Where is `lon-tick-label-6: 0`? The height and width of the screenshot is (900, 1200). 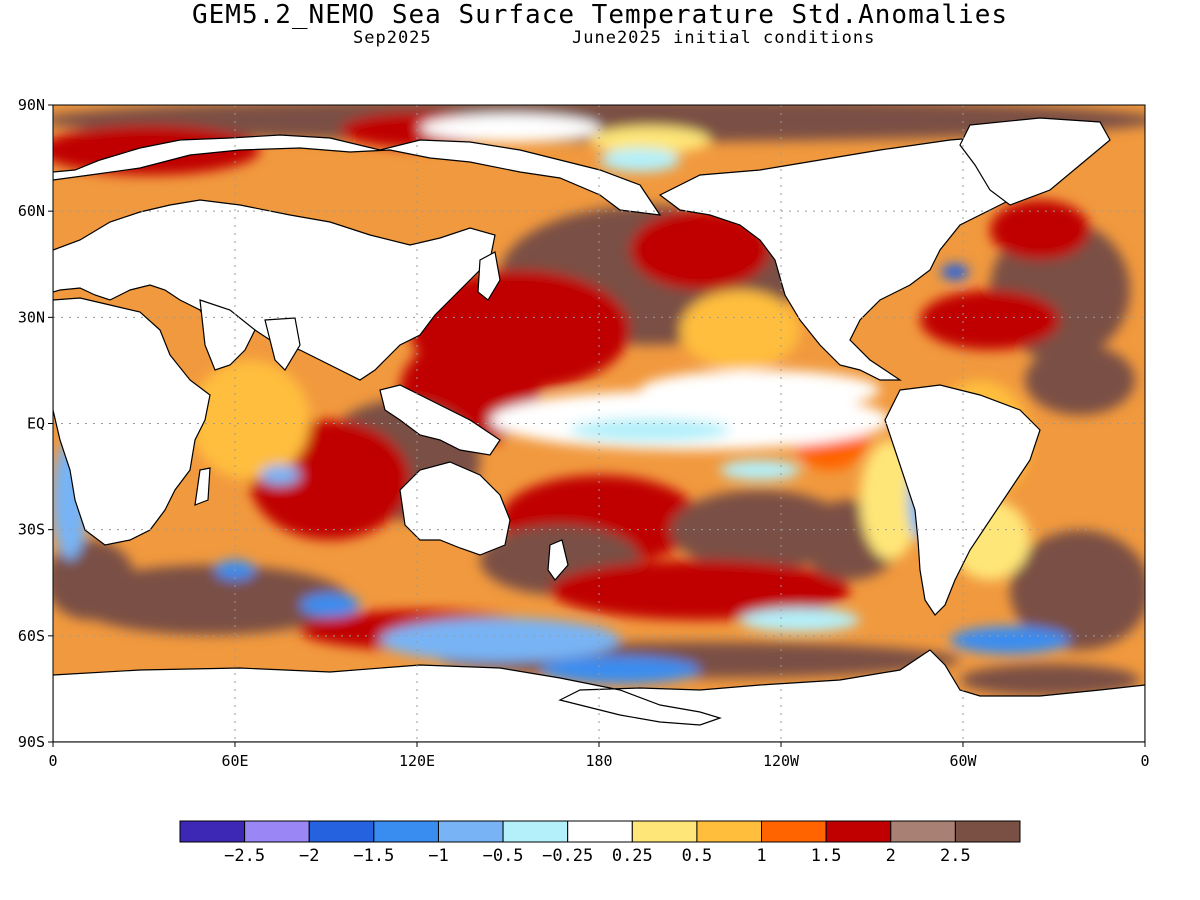 lon-tick-label-6: 0 is located at coordinates (1144, 761).